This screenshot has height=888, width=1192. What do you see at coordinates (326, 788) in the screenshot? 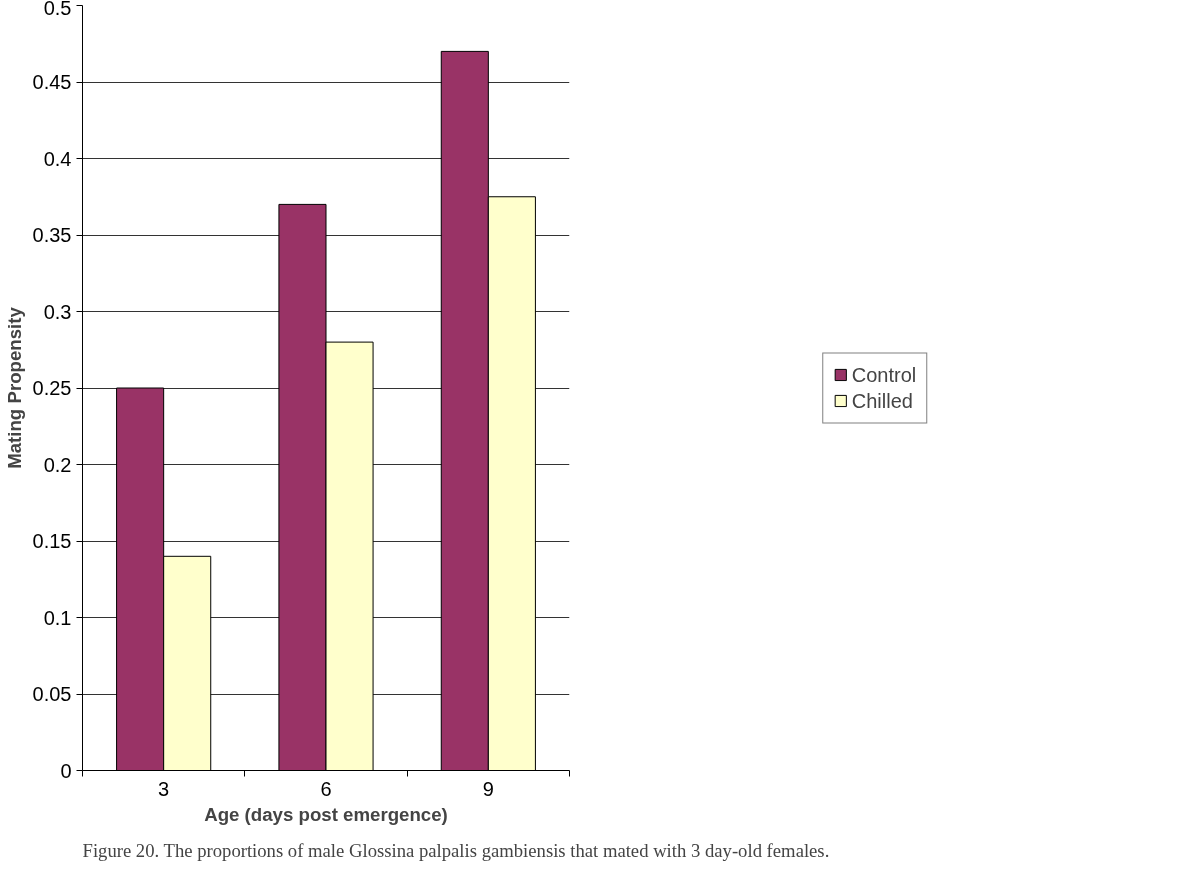
I see `x-tick-label: 6` at bounding box center [326, 788].